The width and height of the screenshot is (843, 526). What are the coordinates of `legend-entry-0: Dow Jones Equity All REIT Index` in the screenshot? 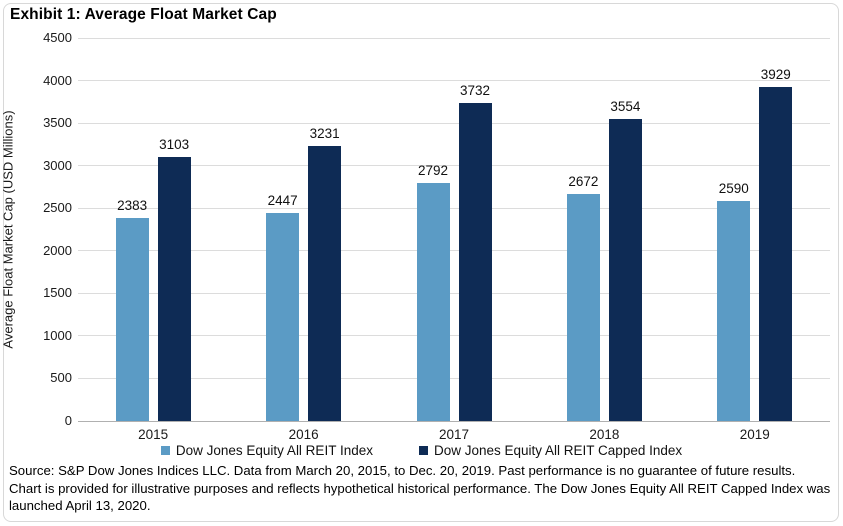 It's located at (266, 450).